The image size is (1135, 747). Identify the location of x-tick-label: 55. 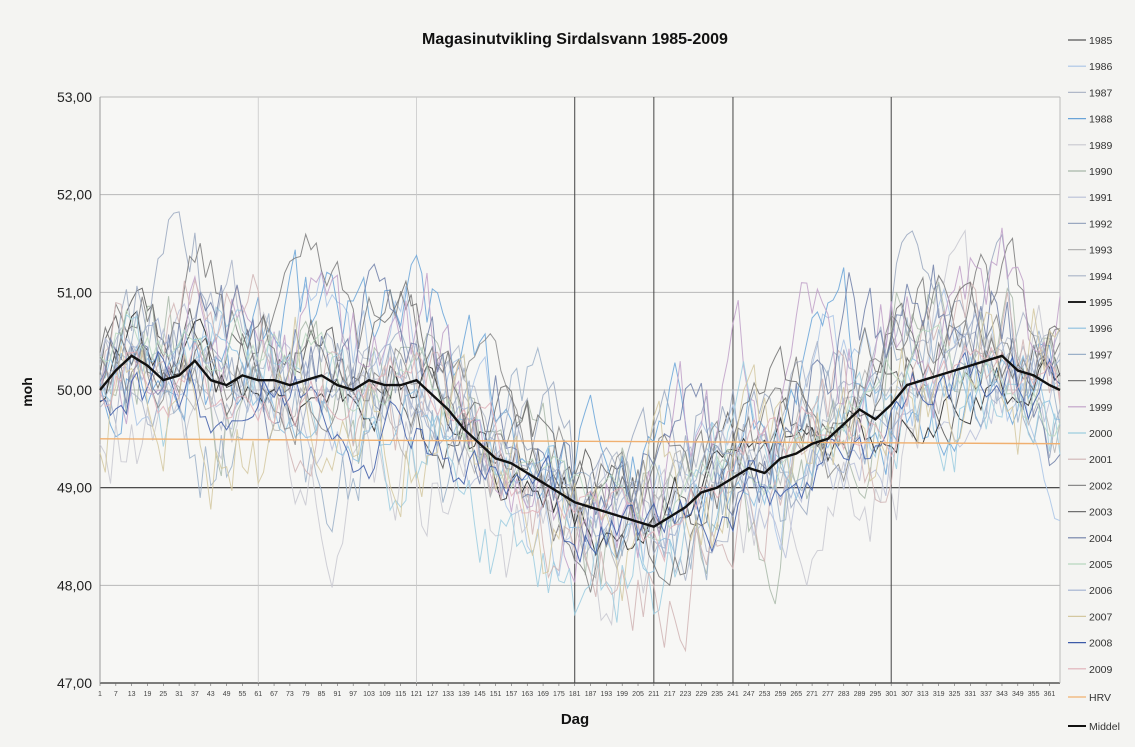
(243, 694).